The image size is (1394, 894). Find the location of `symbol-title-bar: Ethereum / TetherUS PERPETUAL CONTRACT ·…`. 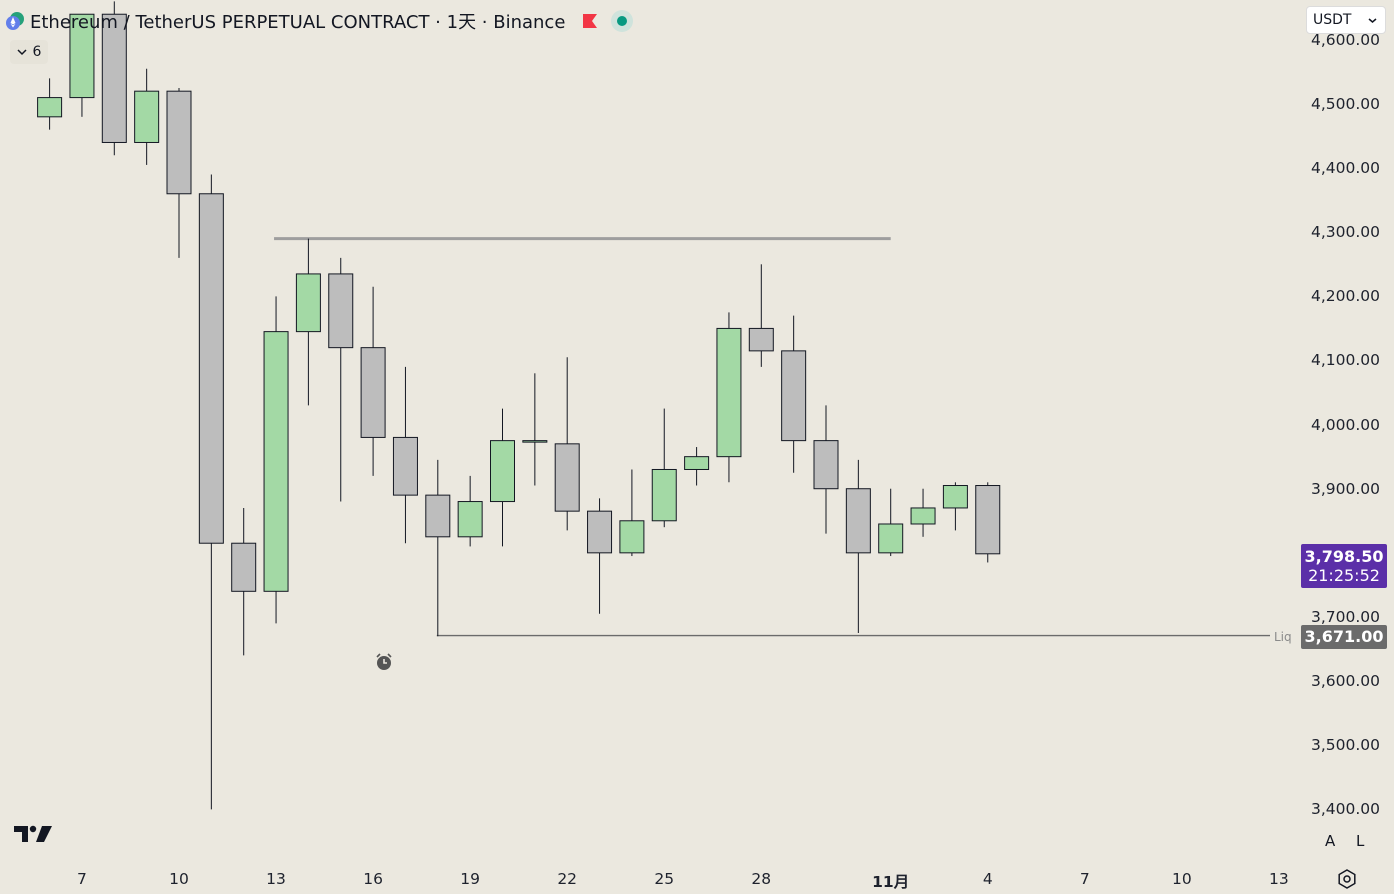

symbol-title-bar: Ethereum / TetherUS PERPETUAL CONTRACT ·… is located at coordinates (320, 21).